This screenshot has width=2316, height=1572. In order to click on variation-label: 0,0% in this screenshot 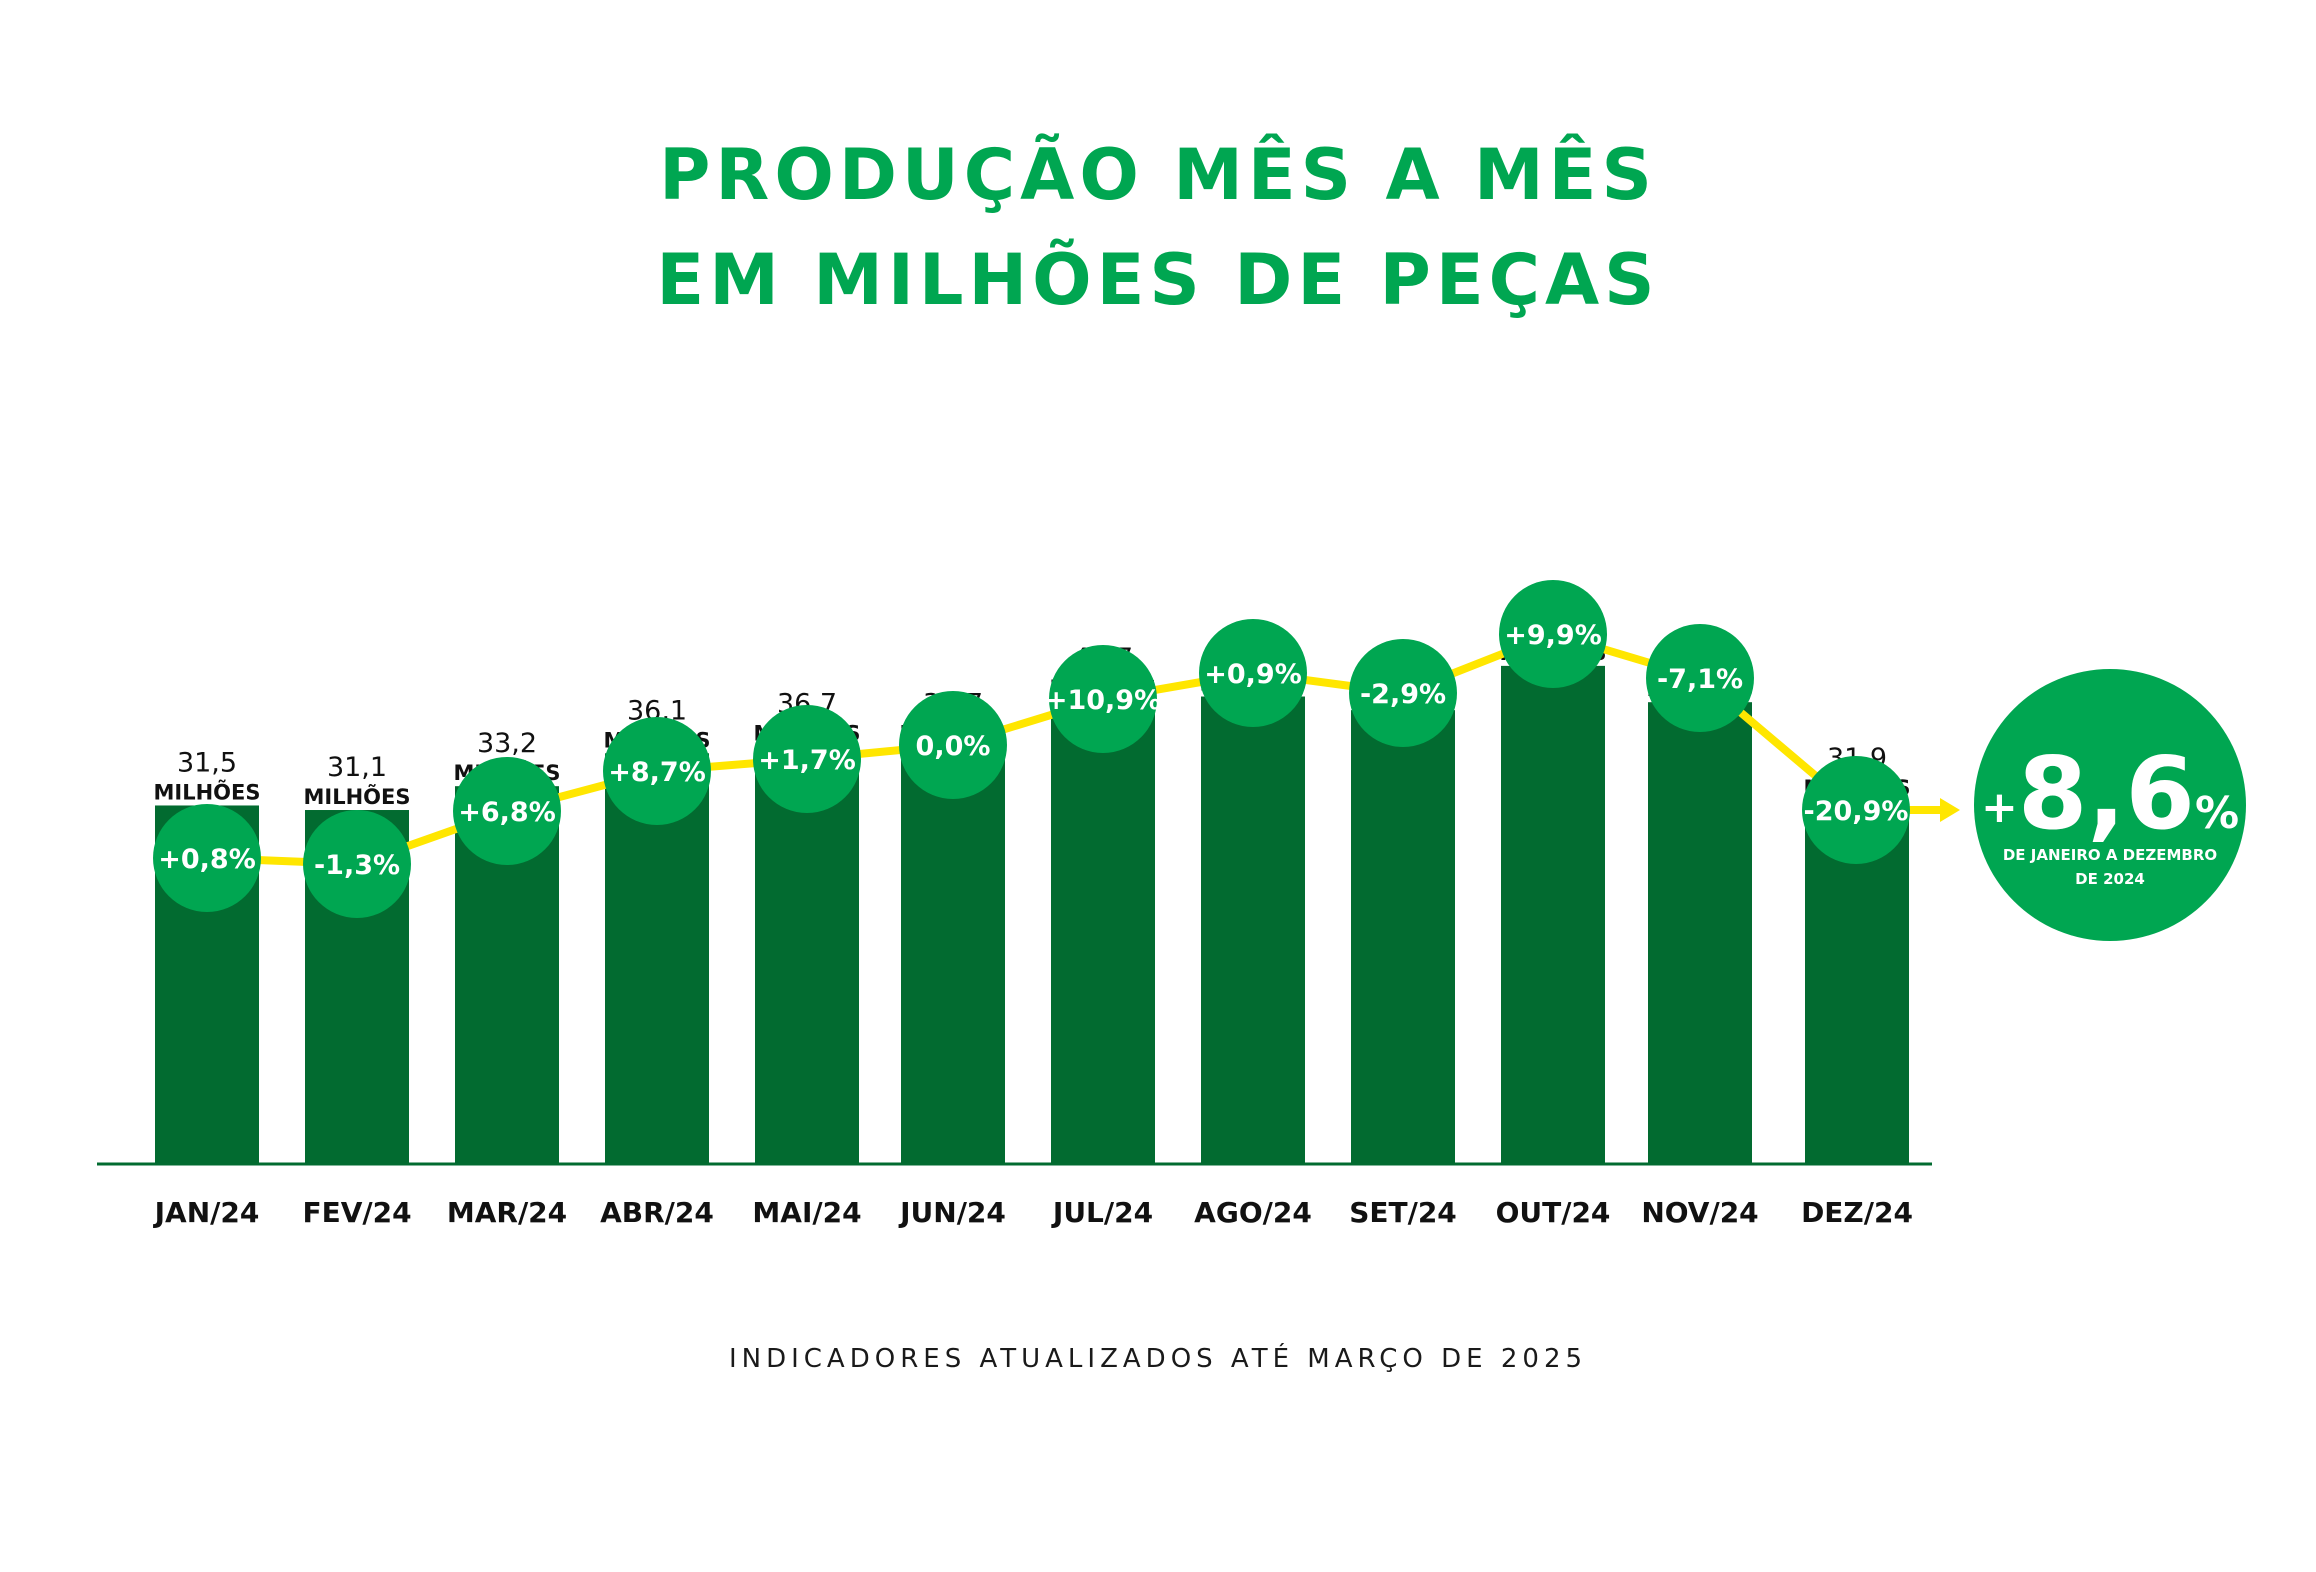, I will do `click(953, 746)`.